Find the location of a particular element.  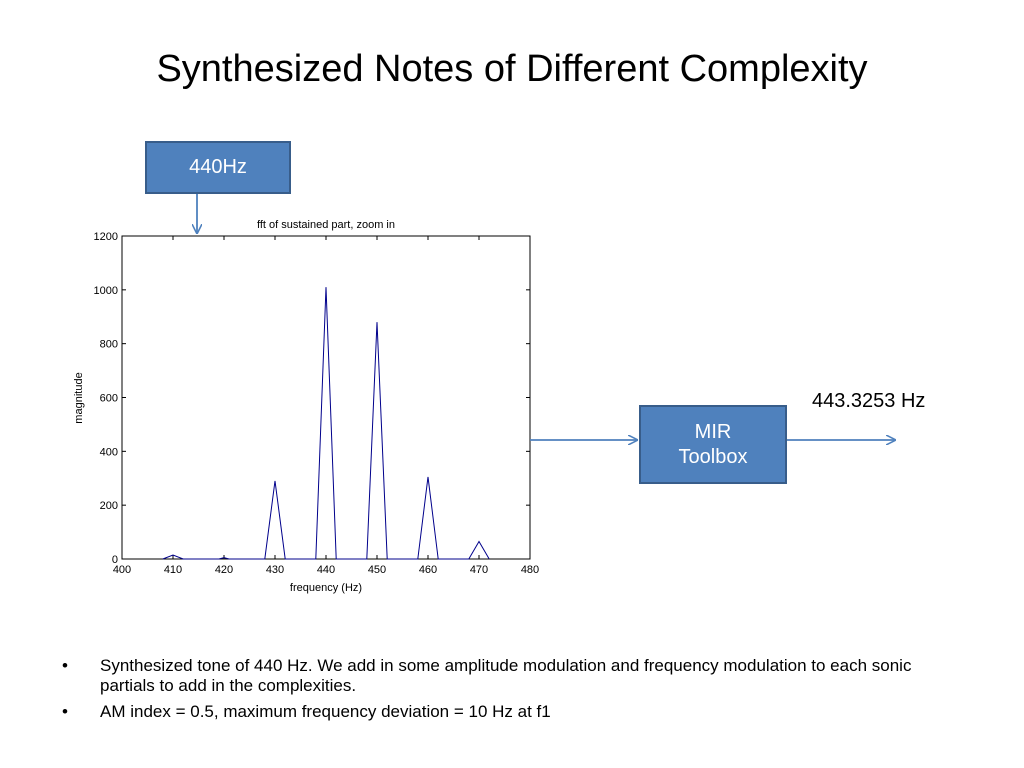

x-tick-label: 430 is located at coordinates (275, 570).